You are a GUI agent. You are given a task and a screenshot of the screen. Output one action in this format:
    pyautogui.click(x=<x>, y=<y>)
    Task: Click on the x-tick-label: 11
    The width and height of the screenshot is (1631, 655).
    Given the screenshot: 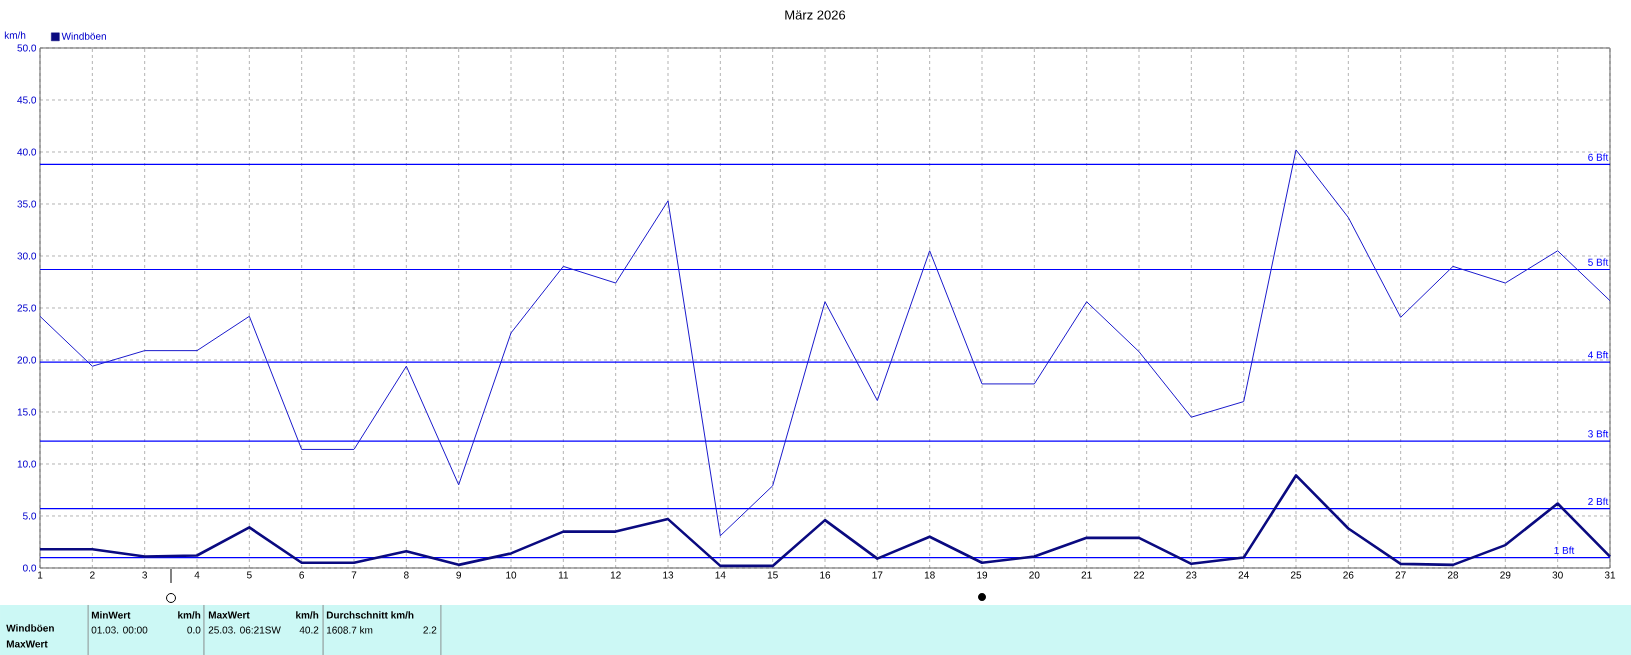 What is the action you would take?
    pyautogui.click(x=563, y=575)
    